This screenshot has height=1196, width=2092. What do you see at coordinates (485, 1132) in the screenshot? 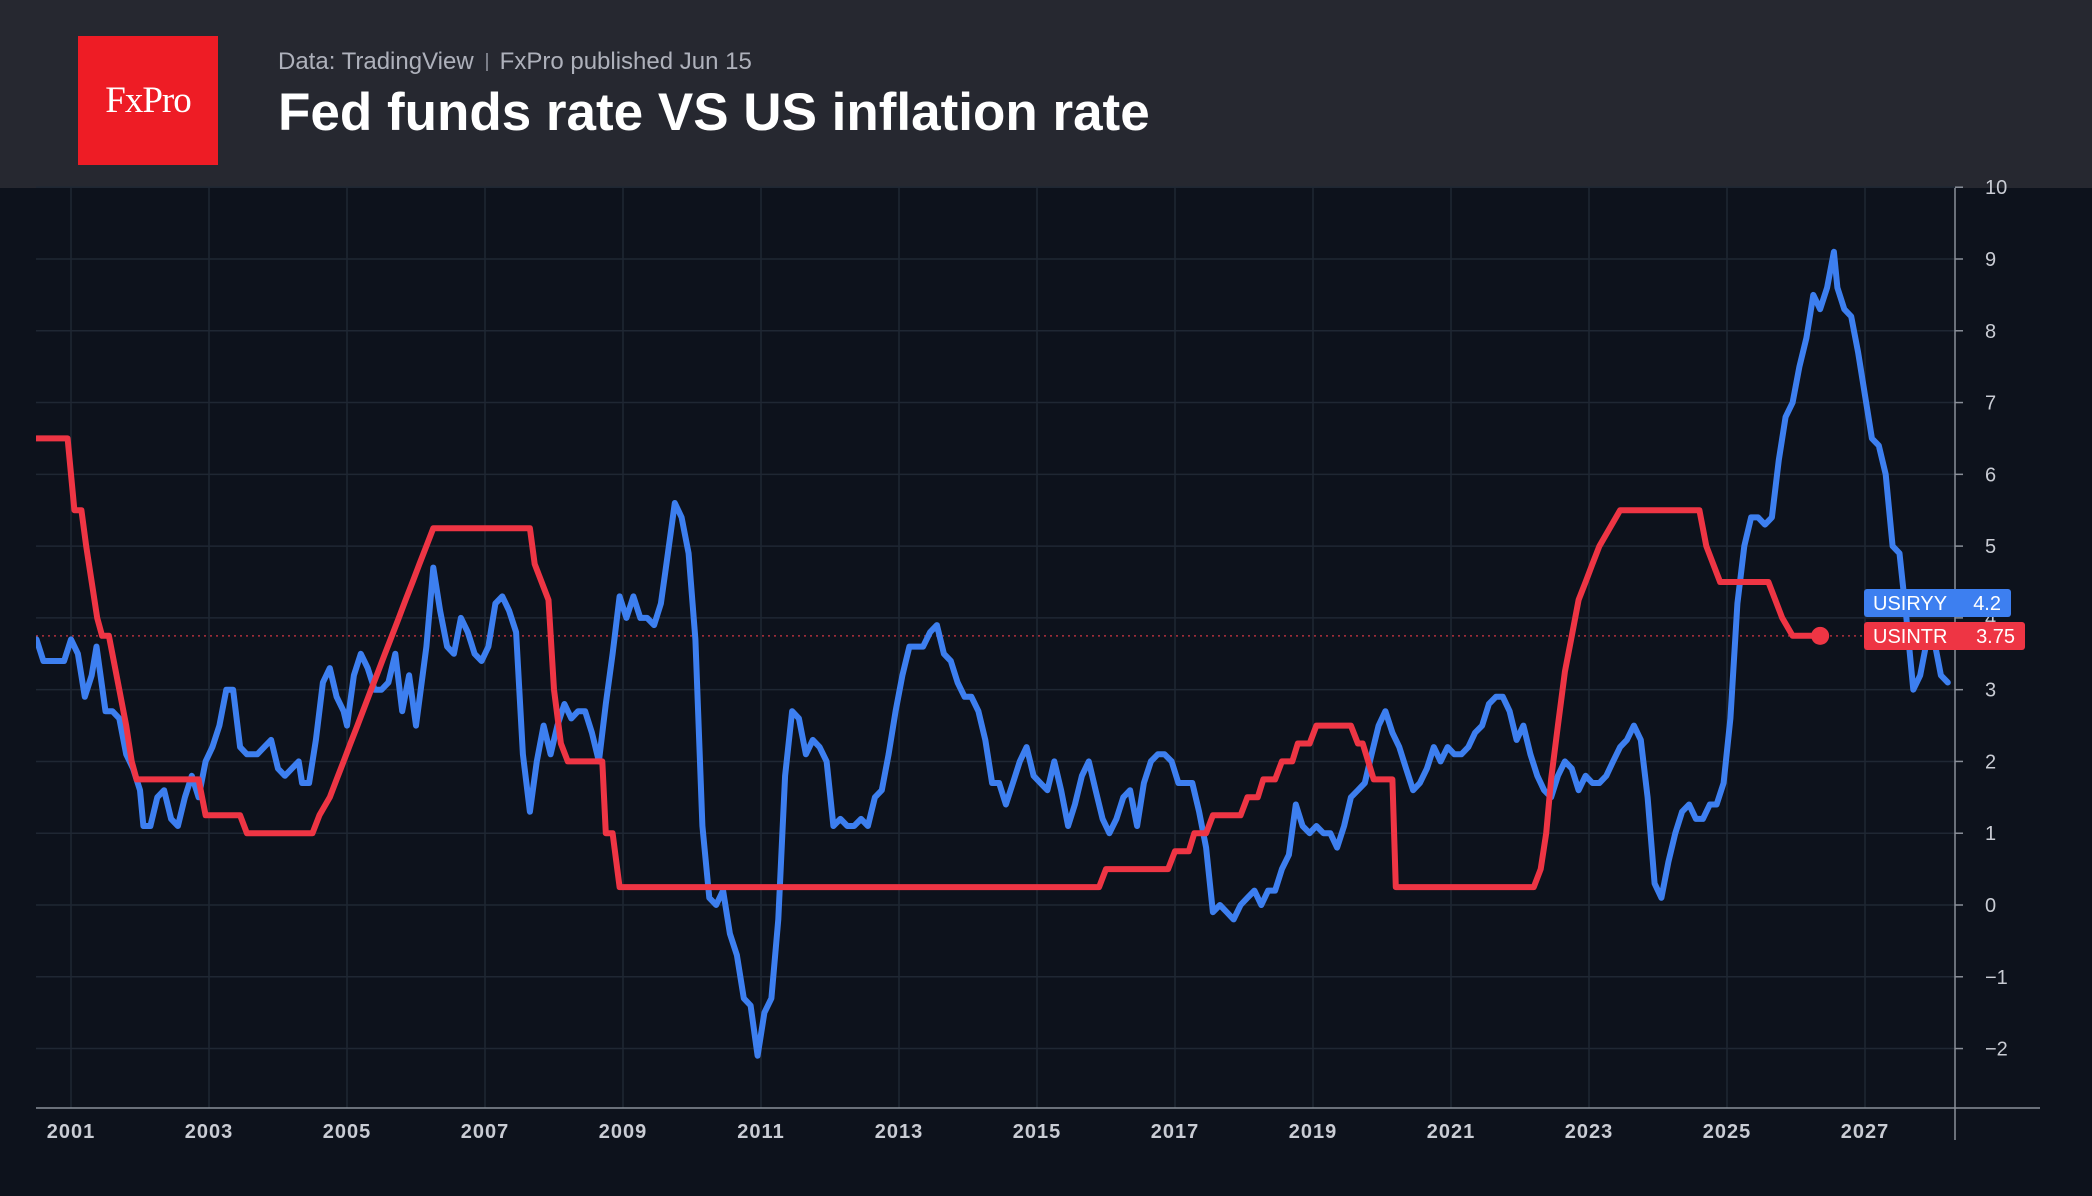
I see `x-tick-label: 2007` at bounding box center [485, 1132].